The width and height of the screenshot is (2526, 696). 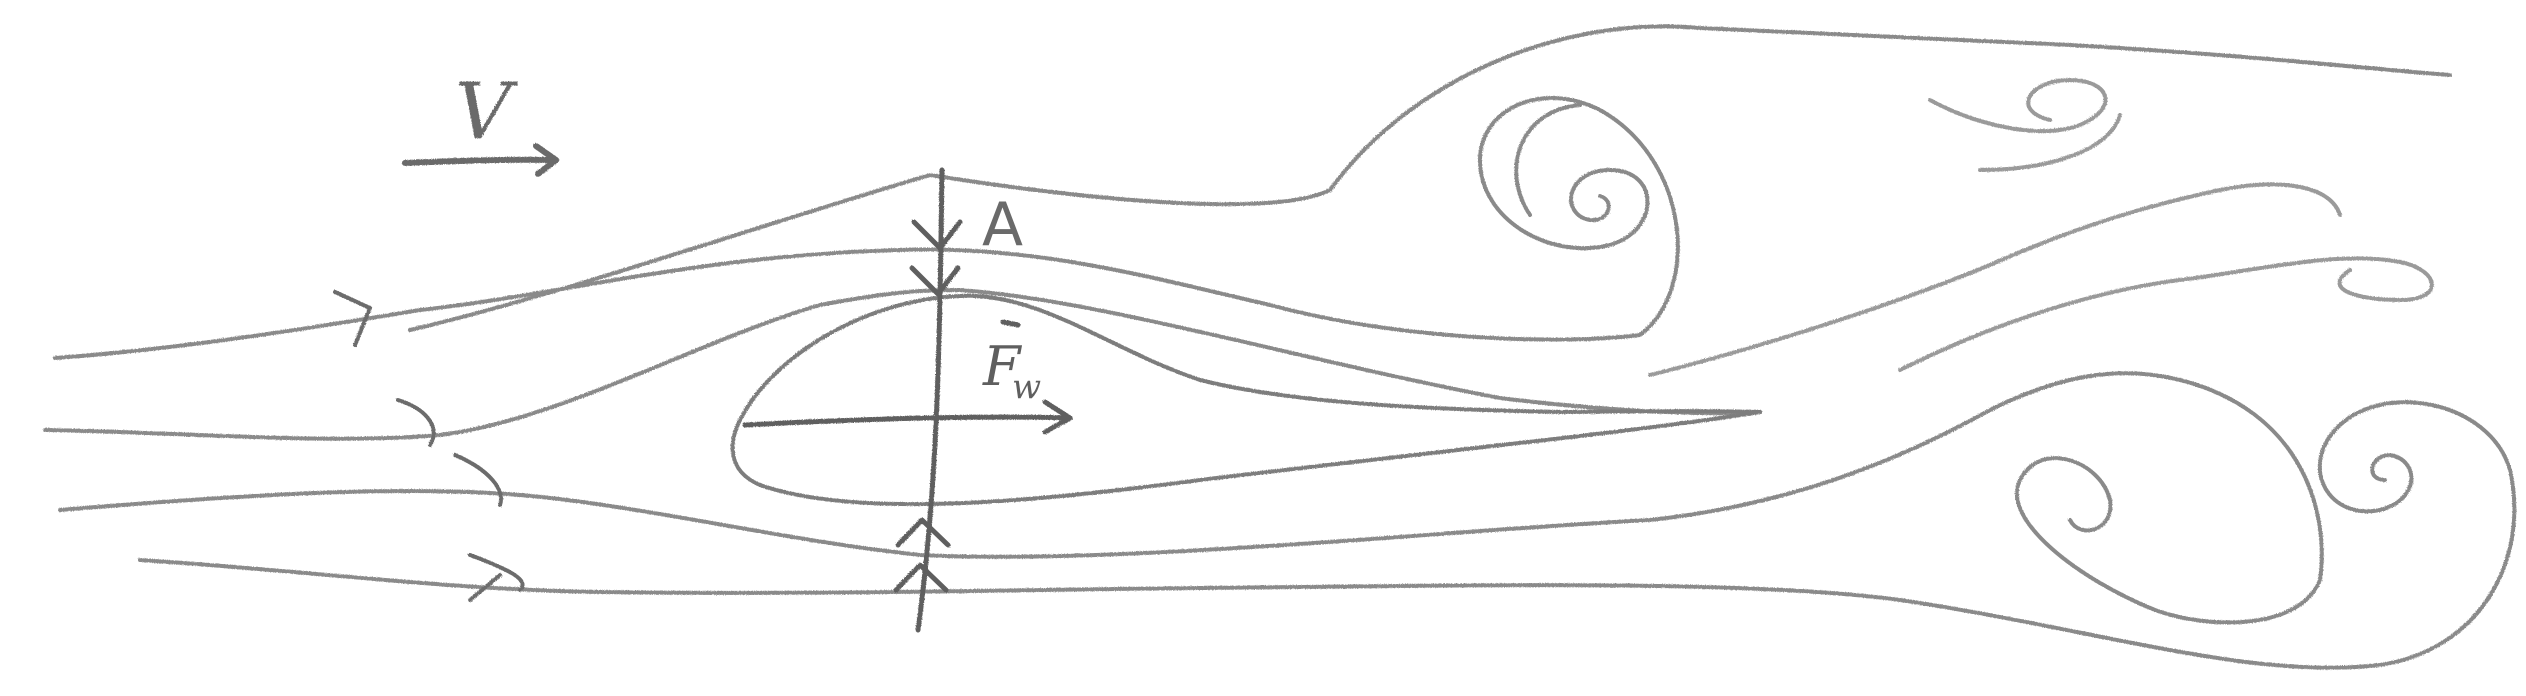 What do you see at coordinates (907, 421) in the screenshot?
I see `force-arrow-shaft` at bounding box center [907, 421].